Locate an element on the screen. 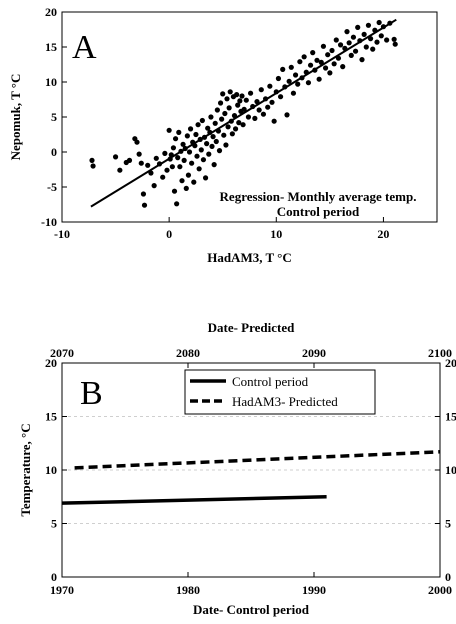  panel-b-y-tick-label: 20 is located at coordinates (51, 363).